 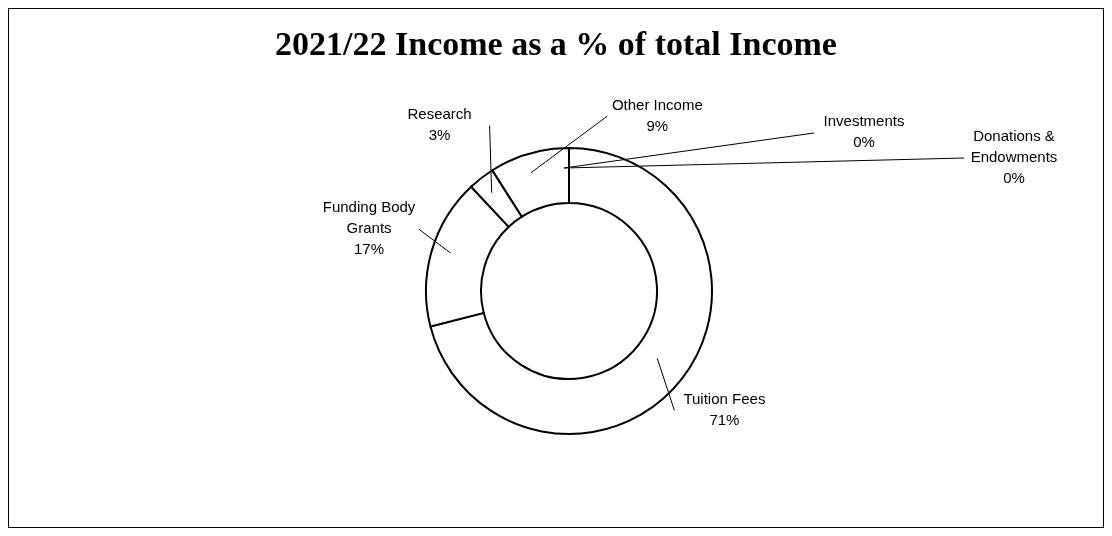 What do you see at coordinates (369, 217) in the screenshot?
I see `slice-label: Funding Body Grants` at bounding box center [369, 217].